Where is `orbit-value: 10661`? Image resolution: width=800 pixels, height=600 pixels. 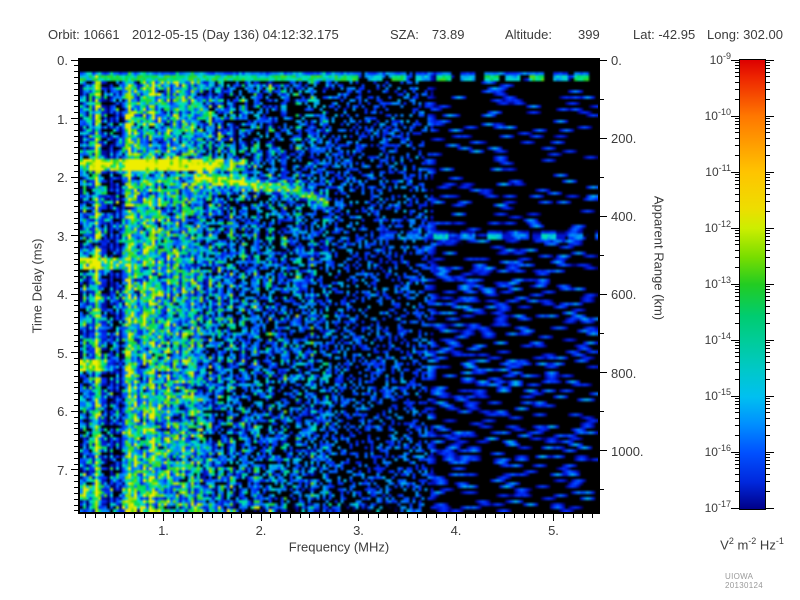 orbit-value: 10661 is located at coordinates (101, 34).